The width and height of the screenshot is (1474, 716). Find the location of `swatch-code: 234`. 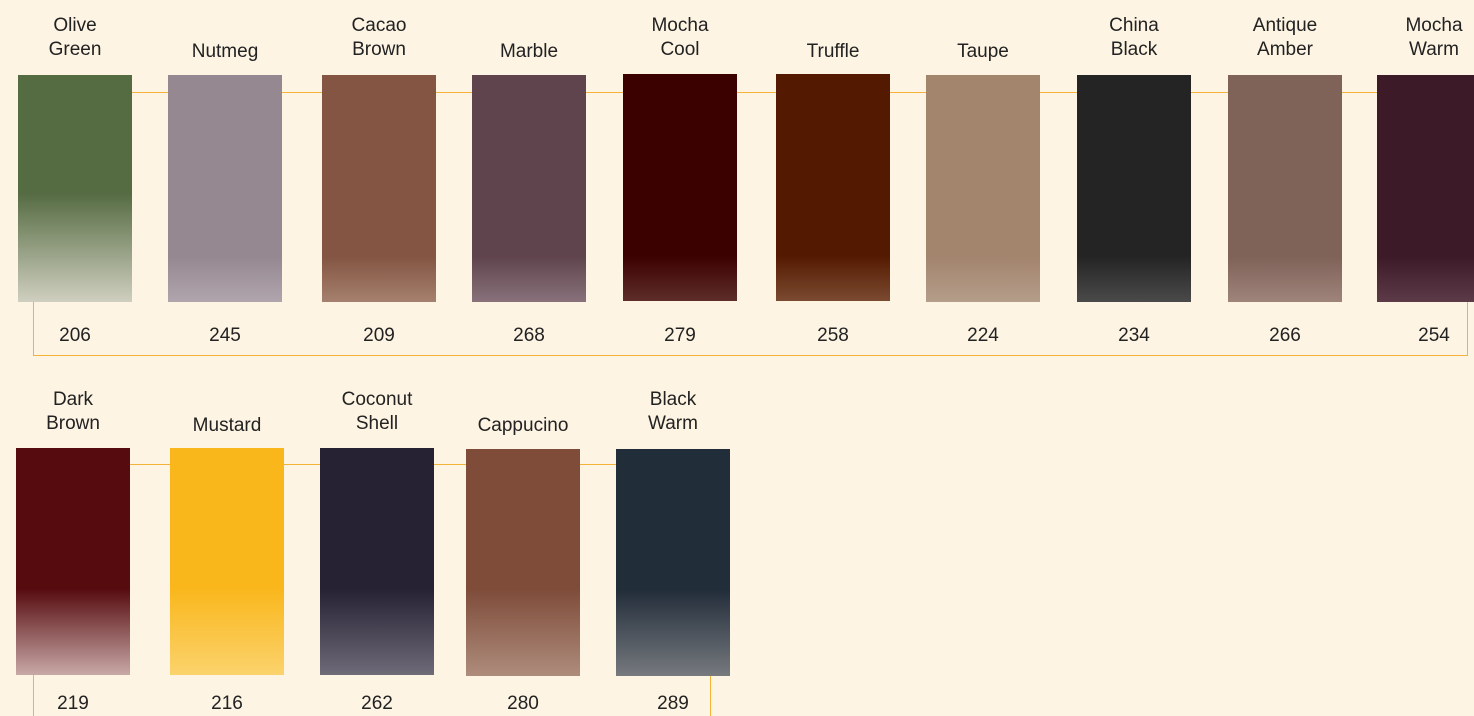

swatch-code: 234 is located at coordinates (1134, 335).